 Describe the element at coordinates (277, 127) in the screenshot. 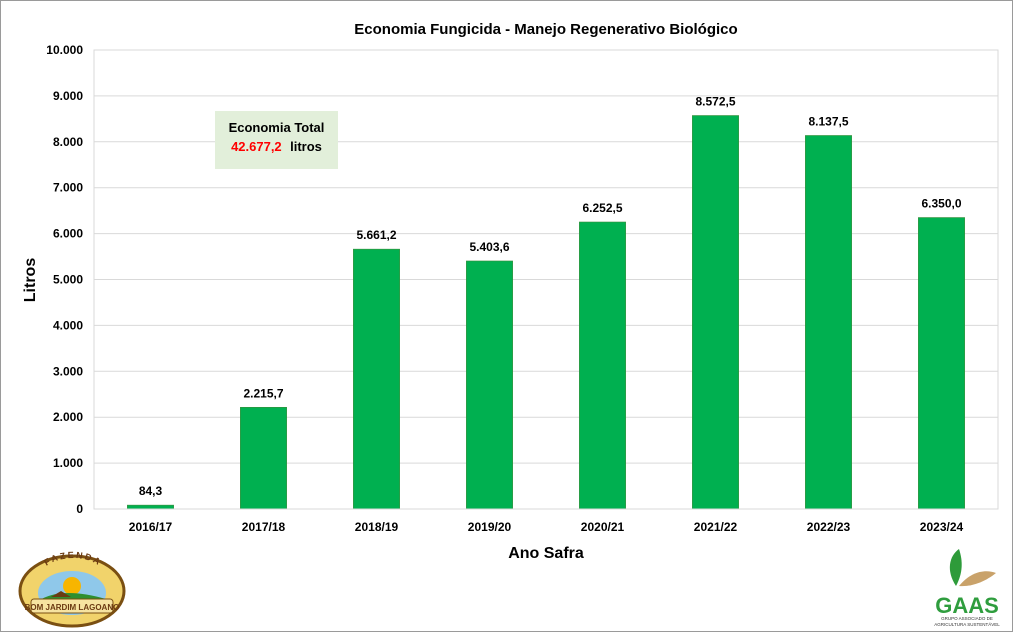

I see `total-economy-title: Economia Total` at that location.